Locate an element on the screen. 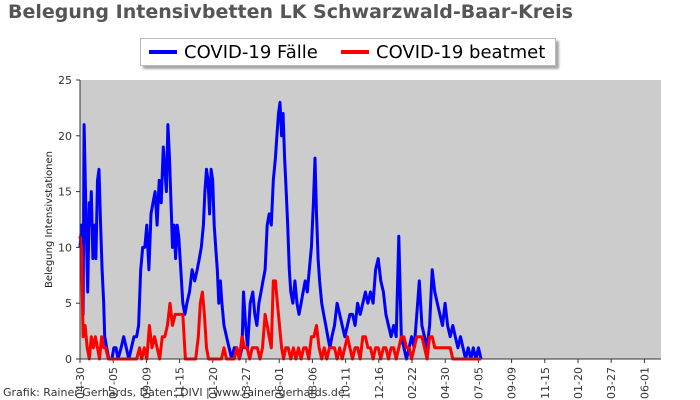 Image resolution: width=700 pixels, height=400 pixels. legend-item-faelle: COVID-19 Fälle is located at coordinates (233, 52).